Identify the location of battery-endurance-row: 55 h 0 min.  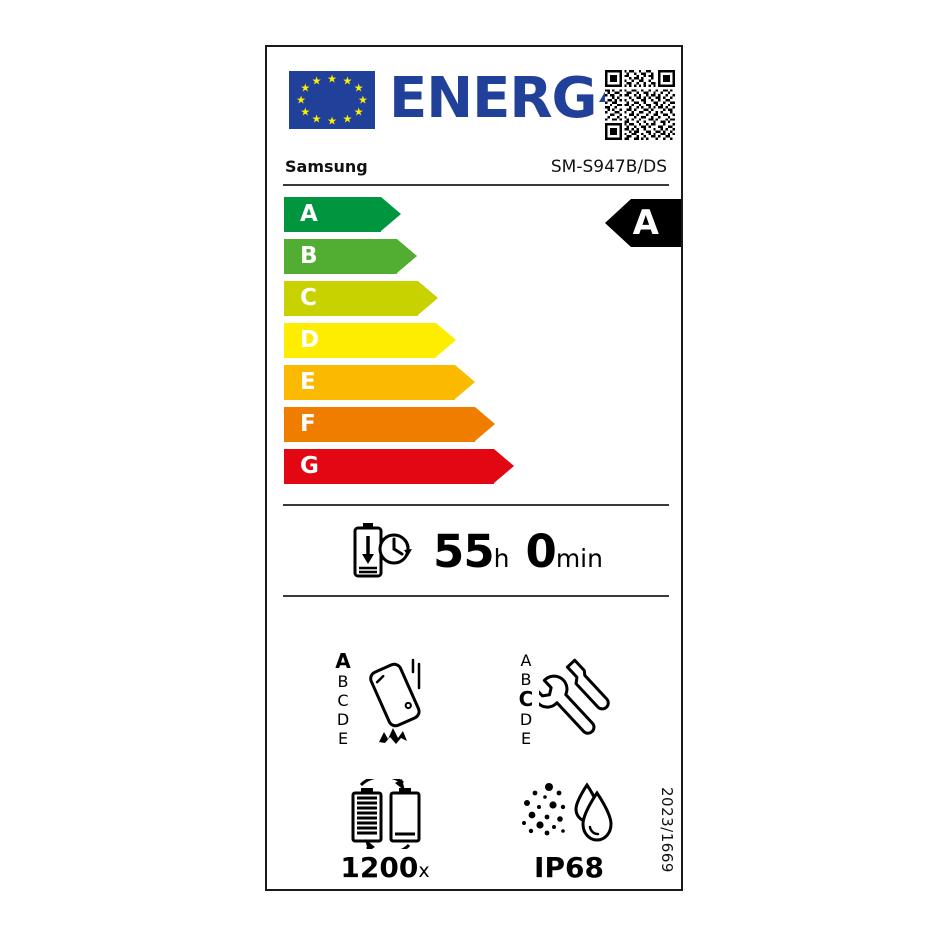
(474, 551).